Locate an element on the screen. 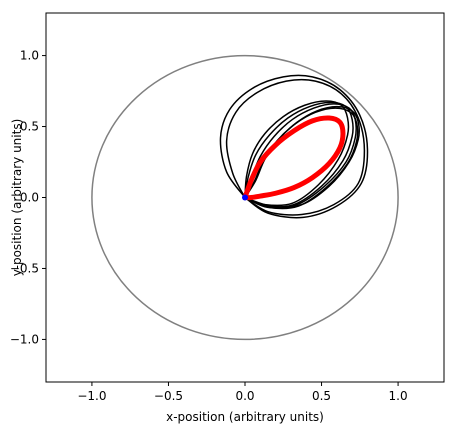  y-tick-label: 0.0 is located at coordinates (29, 198).